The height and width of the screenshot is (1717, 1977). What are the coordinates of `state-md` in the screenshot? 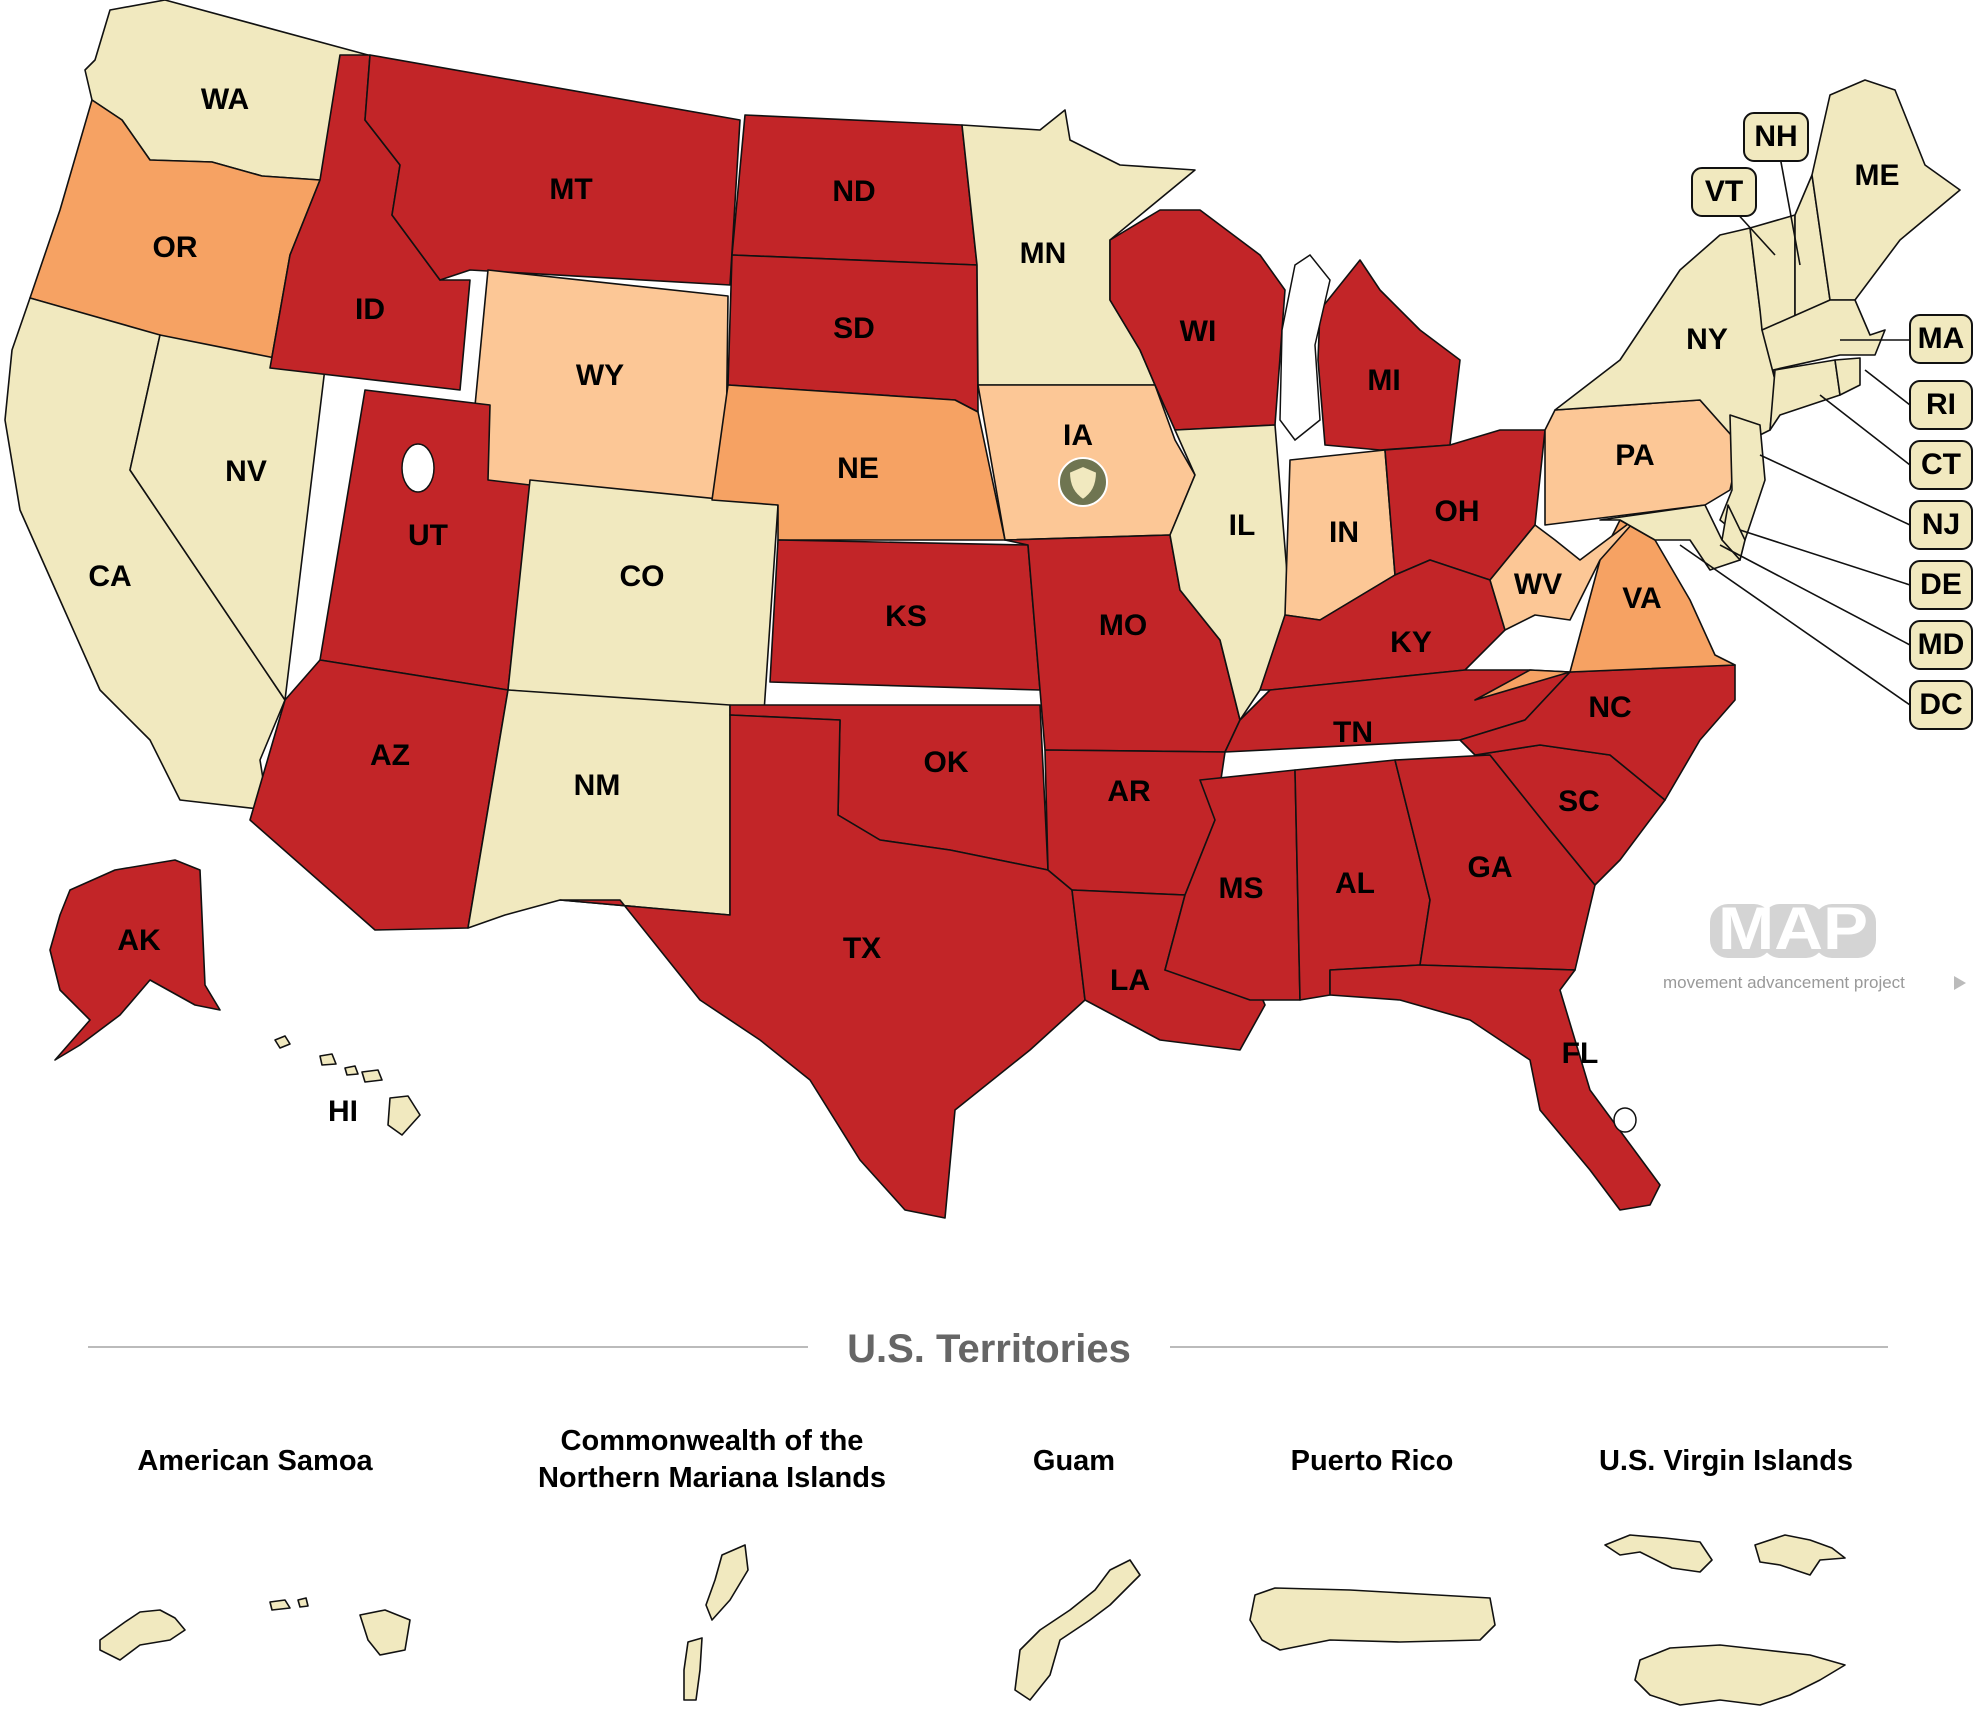 It's located at (1670, 537).